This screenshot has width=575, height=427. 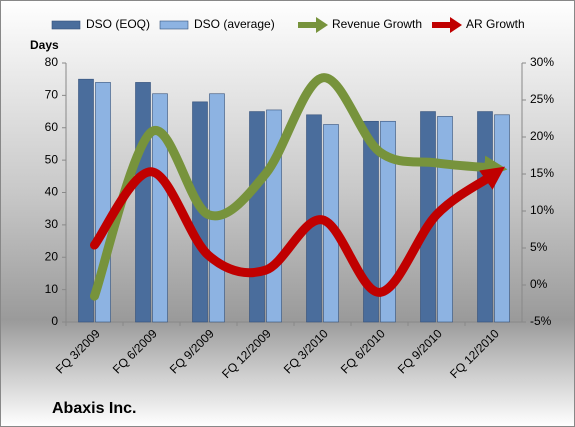 I want to click on y2-tick-label: 20%, so click(x=542, y=136).